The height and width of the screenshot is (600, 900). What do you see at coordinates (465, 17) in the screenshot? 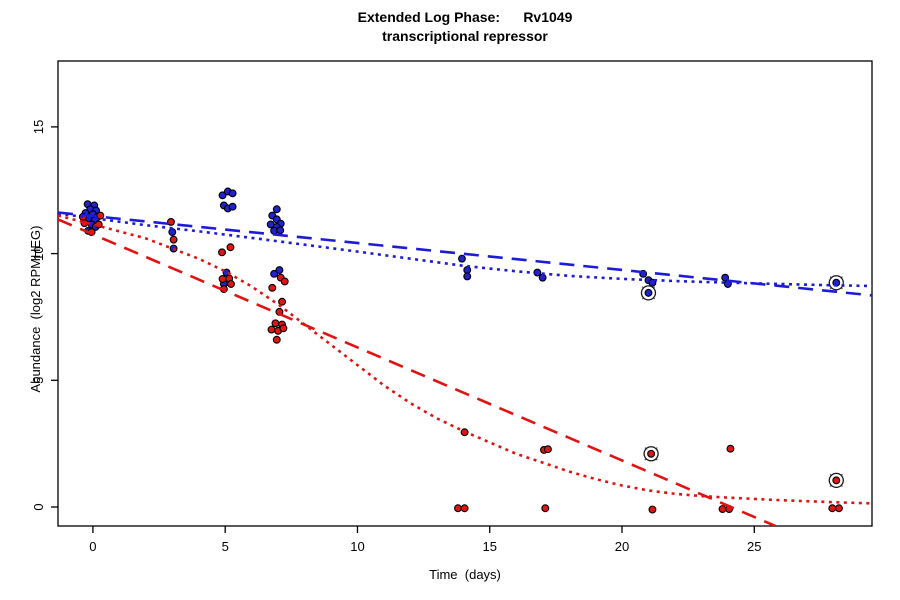
I see `chart-title: Extended Log Phase: Rv1049` at bounding box center [465, 17].